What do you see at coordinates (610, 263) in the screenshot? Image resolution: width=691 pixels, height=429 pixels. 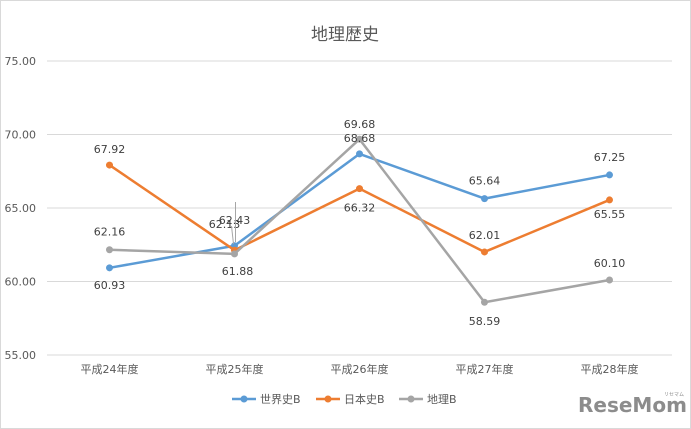 I see `data-label: 60.10` at bounding box center [610, 263].